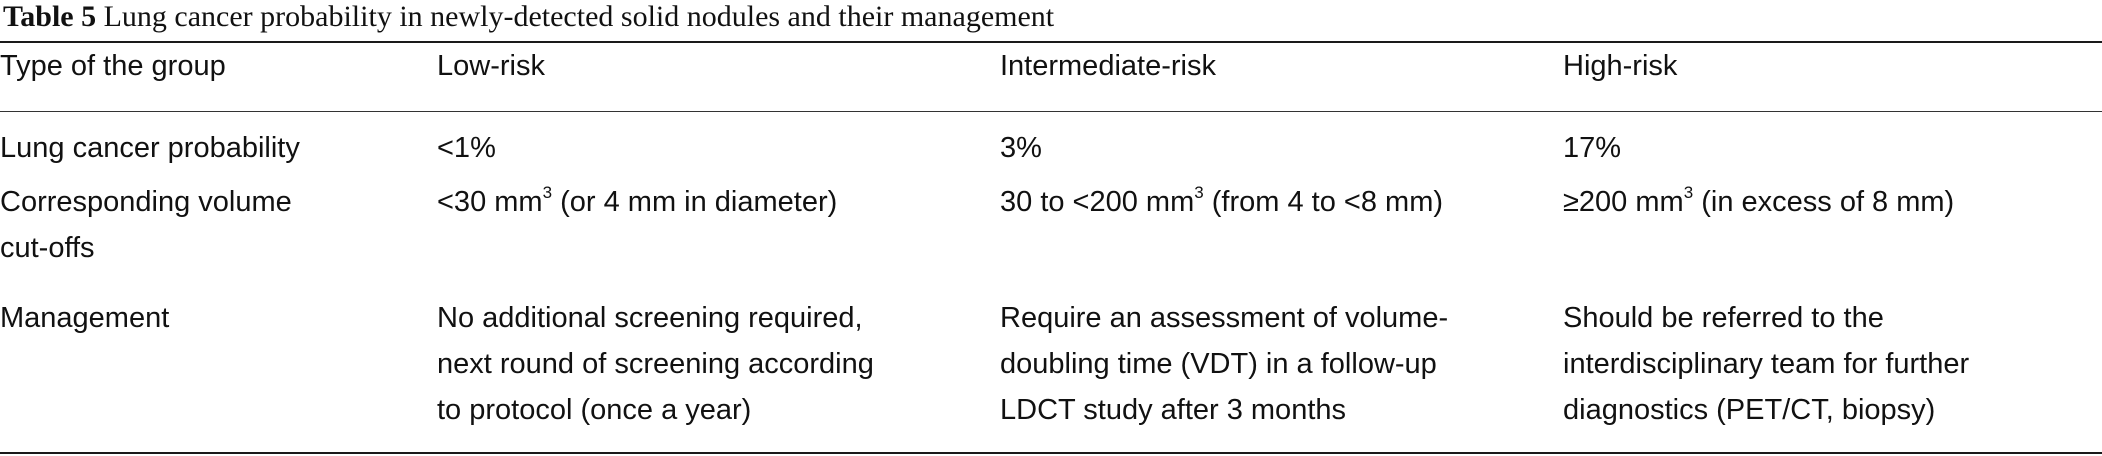 This screenshot has width=2102, height=456. I want to click on header-rule, so click(1051, 111).